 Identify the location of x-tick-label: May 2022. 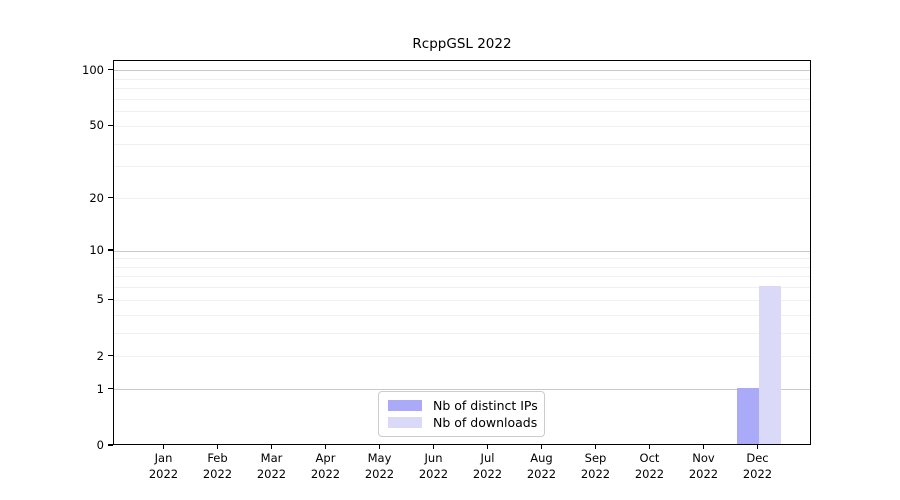
(379, 466).